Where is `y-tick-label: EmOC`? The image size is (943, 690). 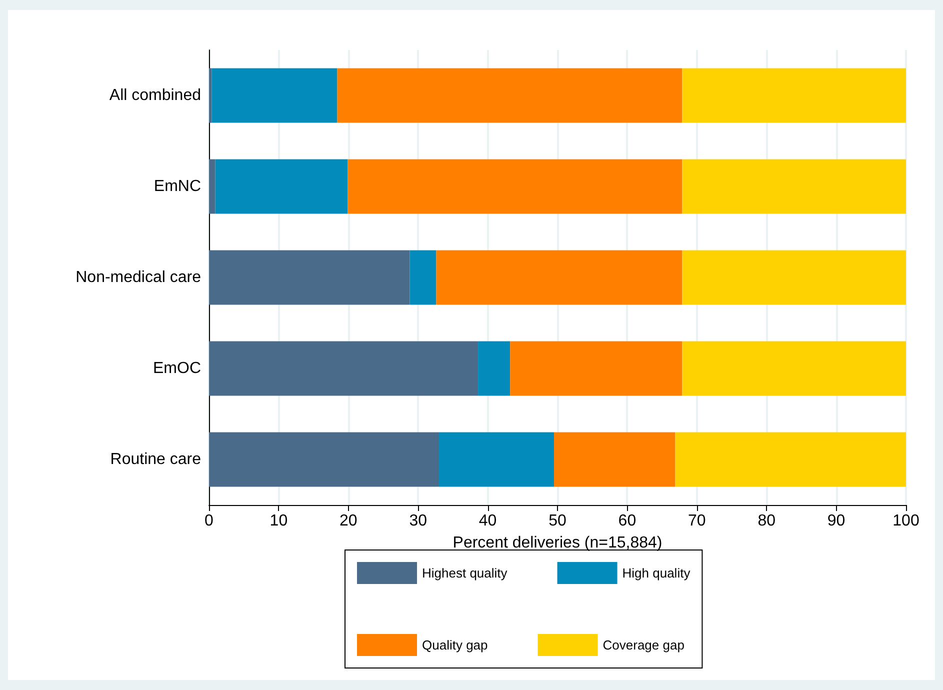
y-tick-label: EmOC is located at coordinates (177, 368).